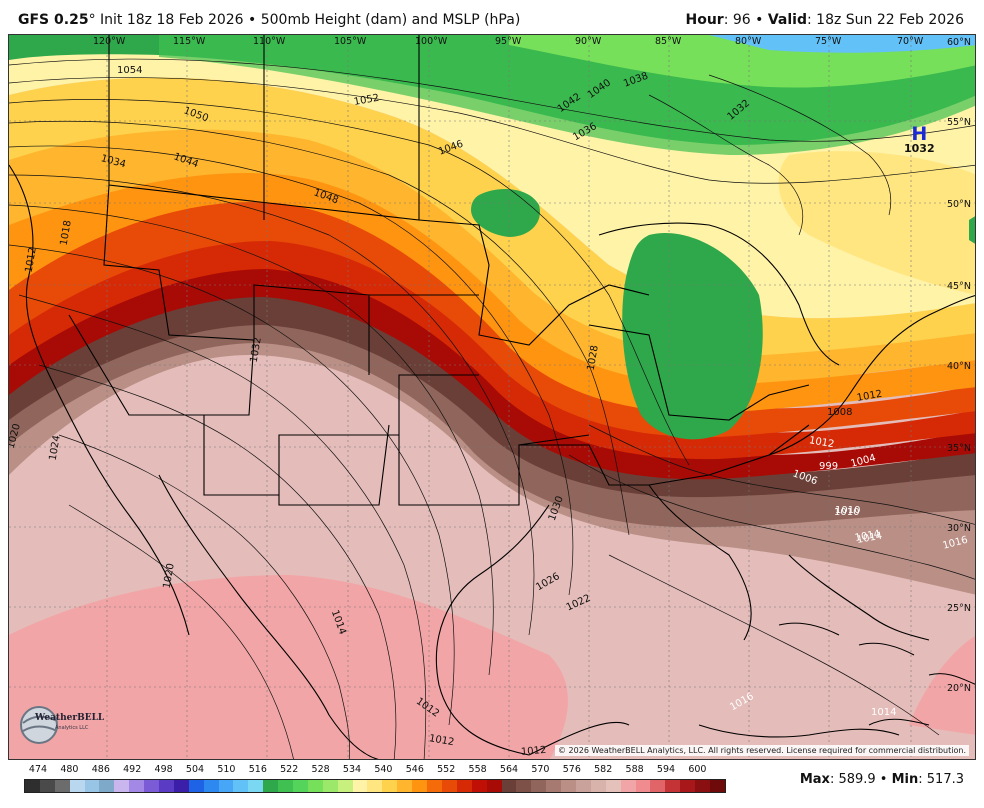 This screenshot has height=808, width=984. I want to click on valid-time: Hour: 96 • Valid: 18z Sun 22 Feb 2026, so click(825, 20).